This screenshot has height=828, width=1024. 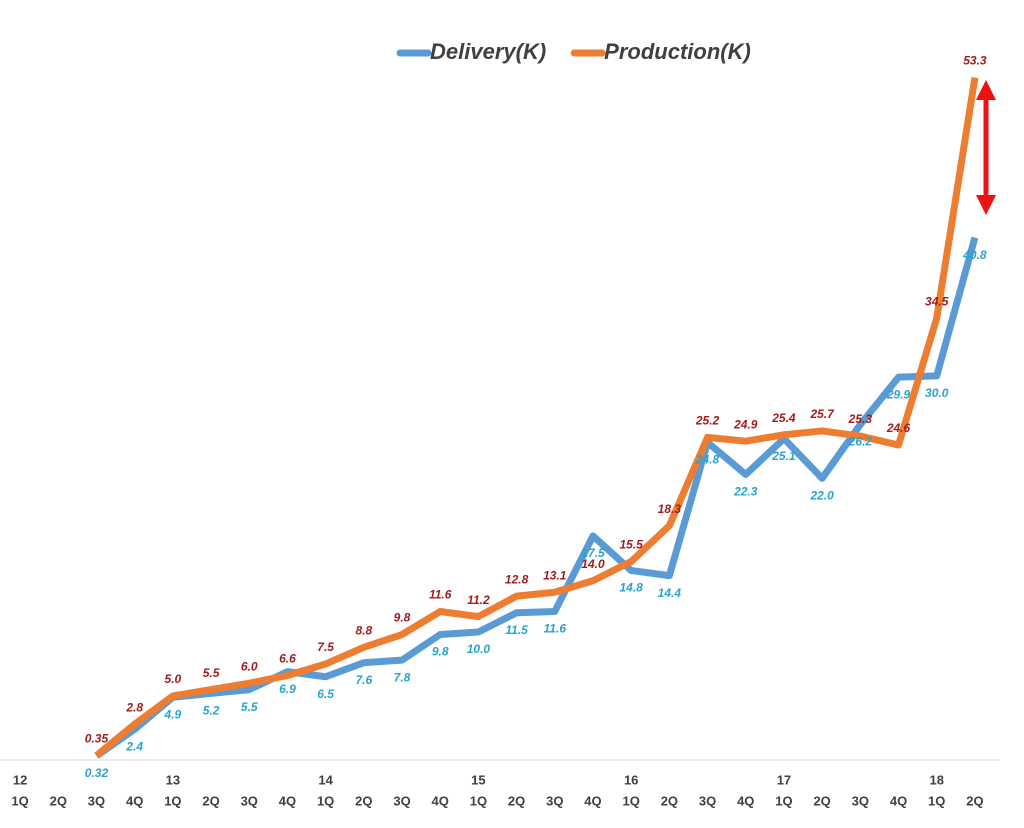 What do you see at coordinates (936, 779) in the screenshot?
I see `x-year-label: 18` at bounding box center [936, 779].